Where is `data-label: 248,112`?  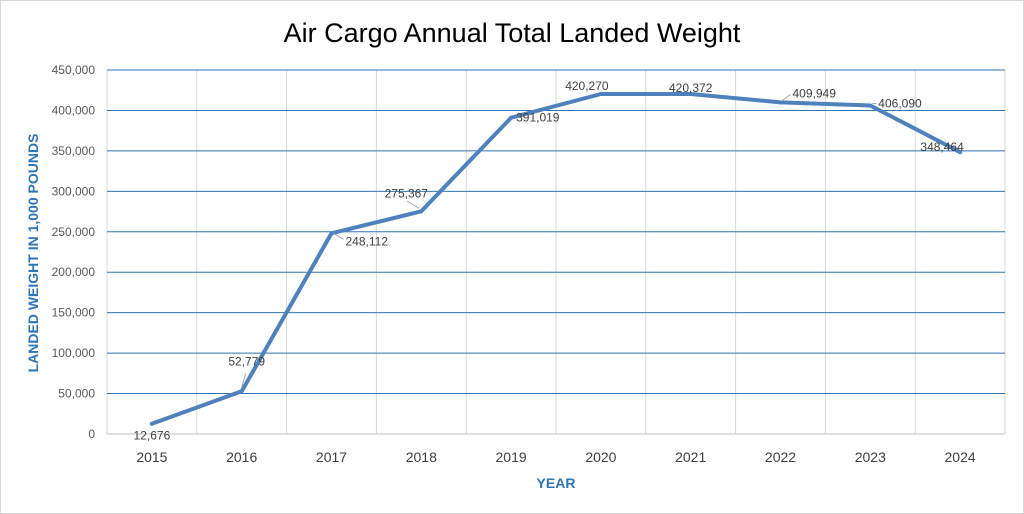 data-label: 248,112 is located at coordinates (367, 241).